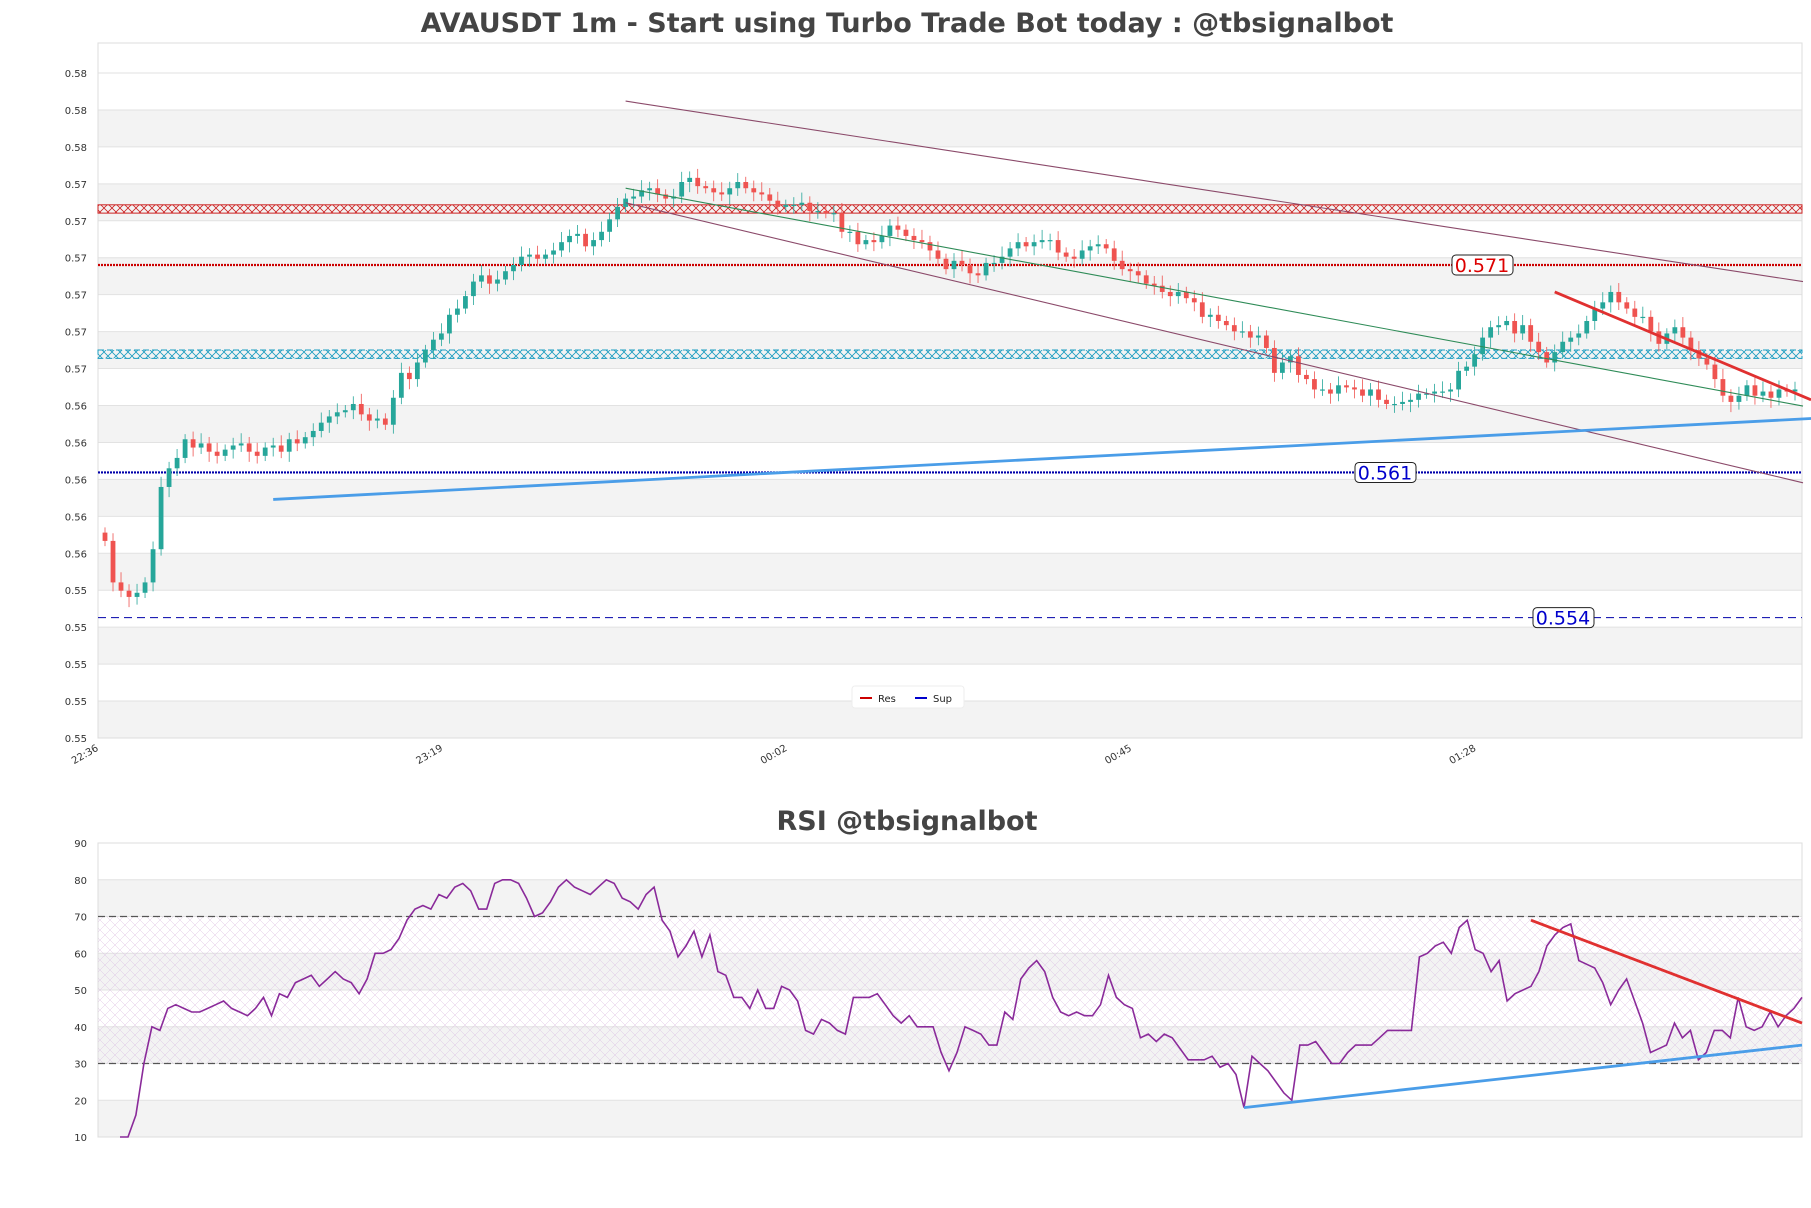 This screenshot has height=1208, width=1811. Describe the element at coordinates (80, 954) in the screenshot. I see `y-tick-label: 60` at that location.